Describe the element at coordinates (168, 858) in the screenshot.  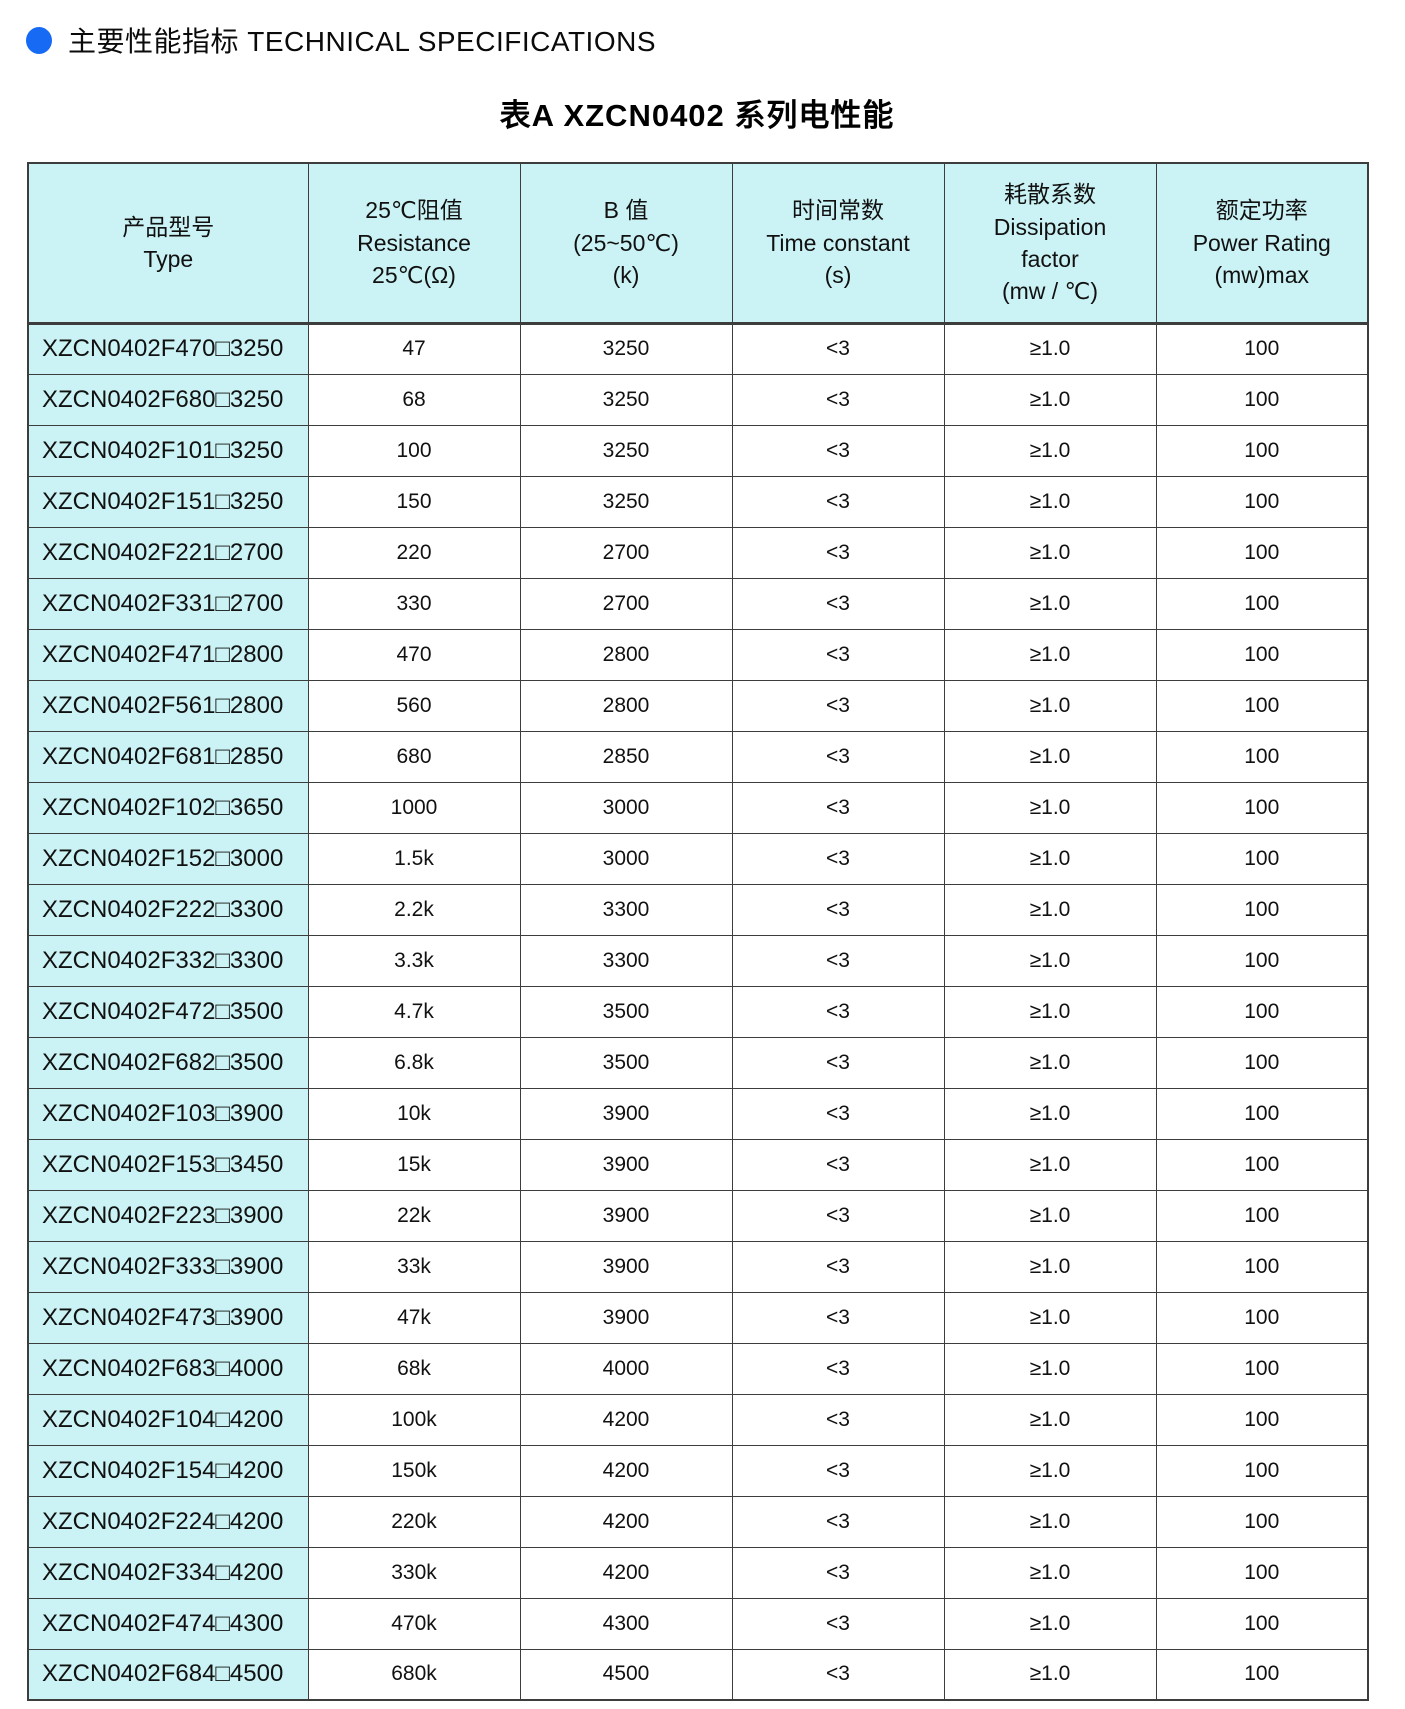
I see `cell-type: XZCN0402F152□3000` at that location.